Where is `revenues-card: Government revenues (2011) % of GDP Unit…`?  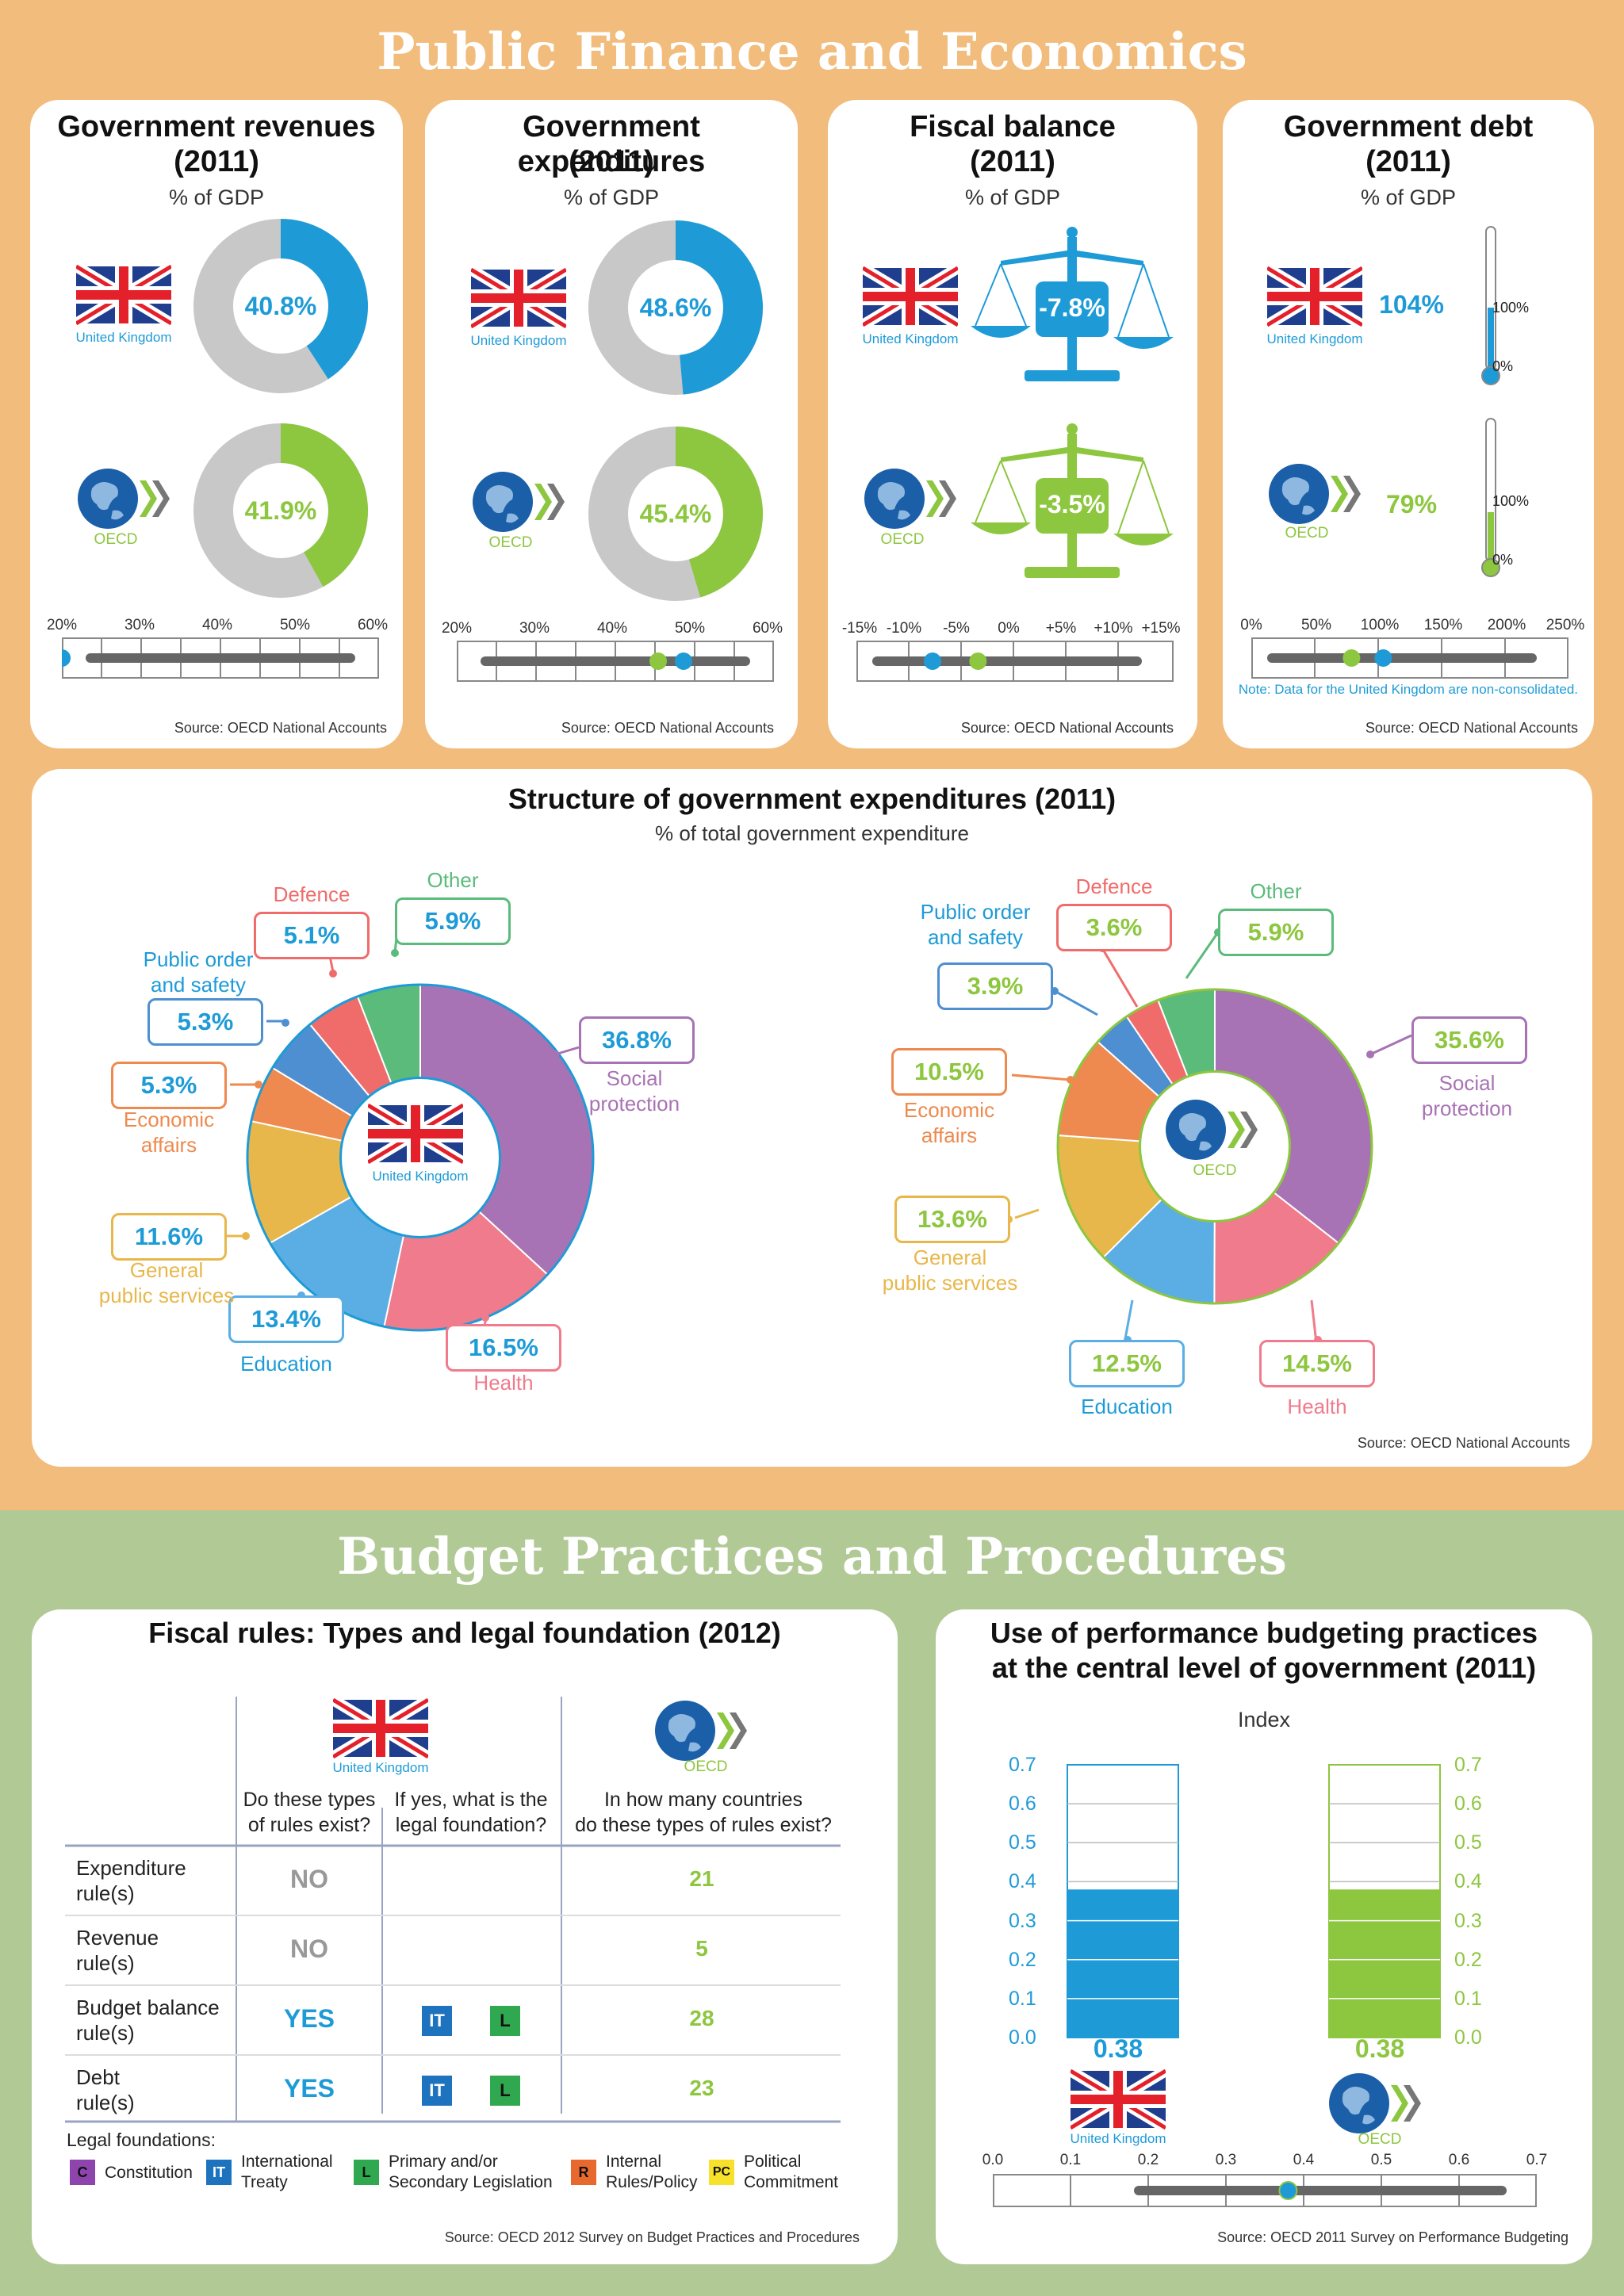
revenues-card: Government revenues (2011) % of GDP Unit… is located at coordinates (217, 424).